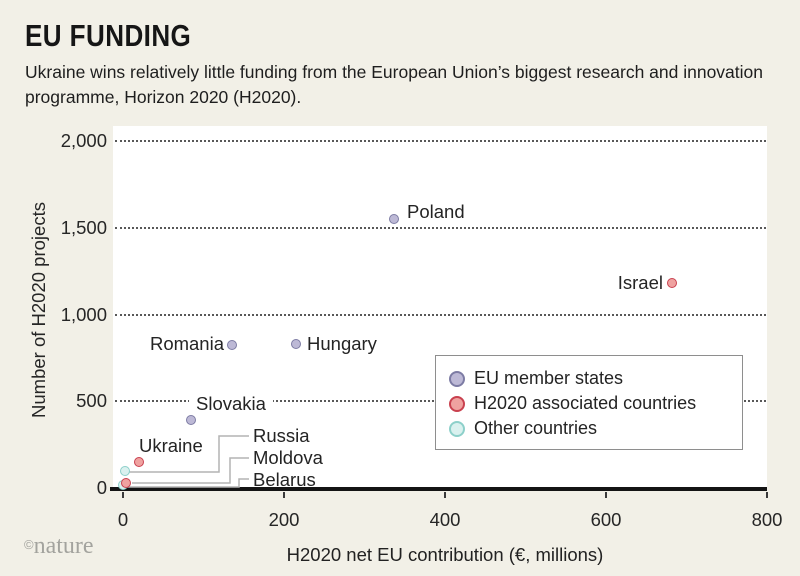  What do you see at coordinates (126, 482) in the screenshot?
I see `data-point-moldova` at bounding box center [126, 482].